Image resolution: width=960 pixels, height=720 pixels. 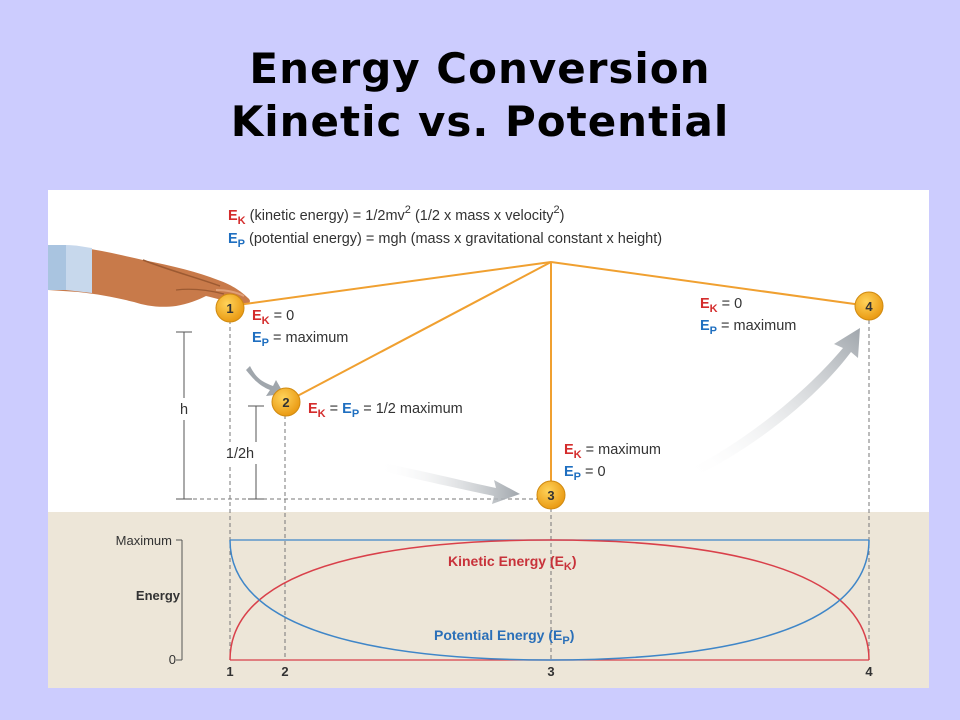 What do you see at coordinates (869, 671) in the screenshot?
I see `x-tick-4: 4` at bounding box center [869, 671].